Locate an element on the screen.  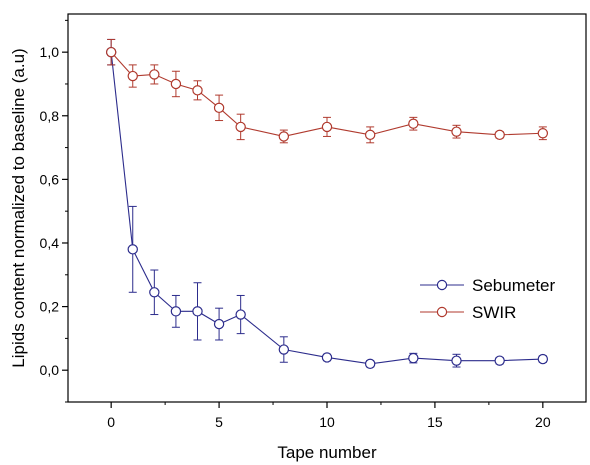
x-tick-label: 0 is located at coordinates (111, 422).